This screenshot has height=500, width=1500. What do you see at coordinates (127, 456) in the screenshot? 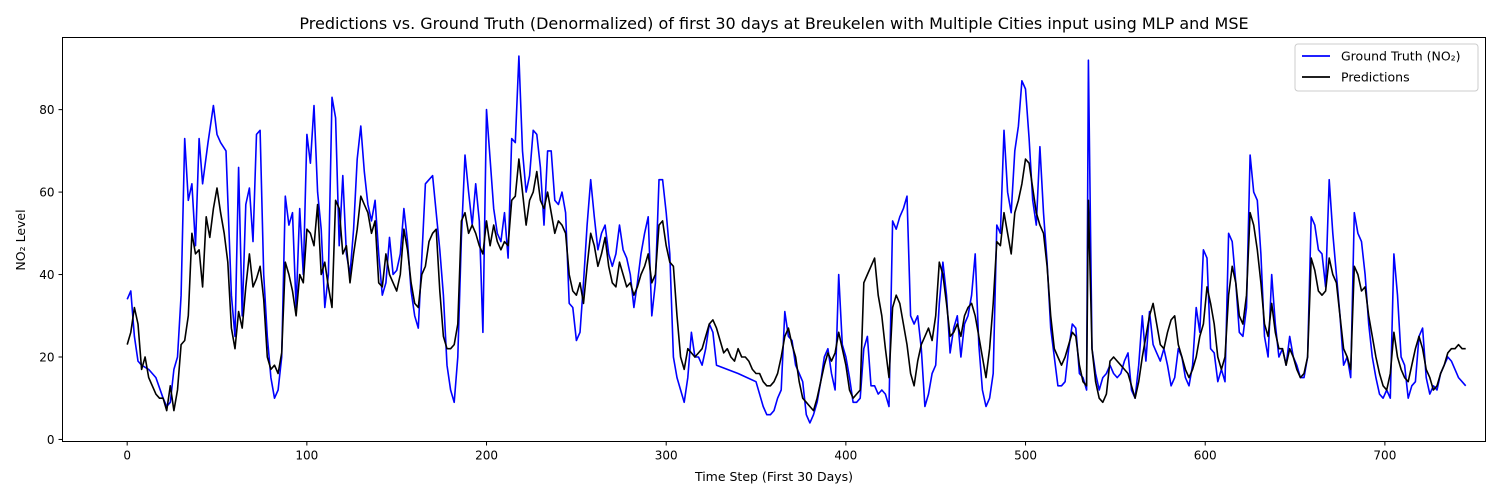
I see `x-tick-label: 0` at bounding box center [127, 456].